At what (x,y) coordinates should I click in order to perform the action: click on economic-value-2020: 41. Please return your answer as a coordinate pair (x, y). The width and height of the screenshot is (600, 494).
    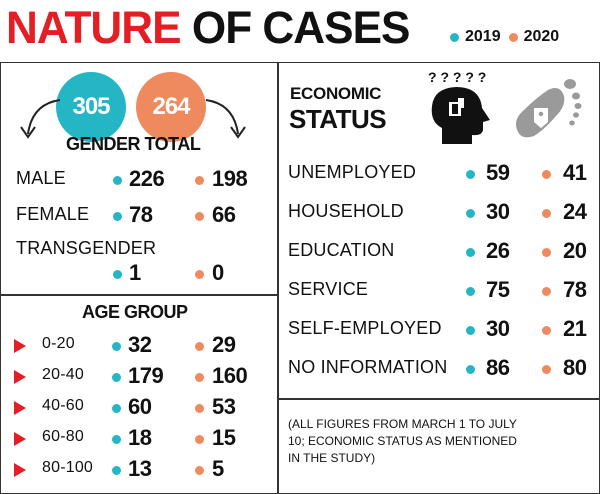
    Looking at the image, I should click on (575, 172).